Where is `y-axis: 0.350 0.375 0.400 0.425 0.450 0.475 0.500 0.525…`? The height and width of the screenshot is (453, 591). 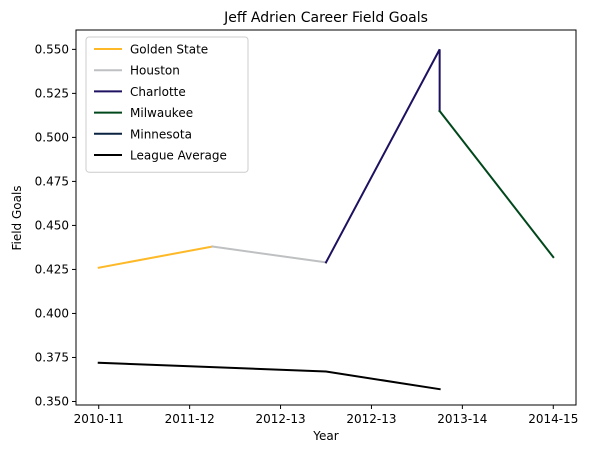
y-axis: 0.350 0.375 0.400 0.425 0.450 0.475 0.500 0.525… is located at coordinates (55, 225).